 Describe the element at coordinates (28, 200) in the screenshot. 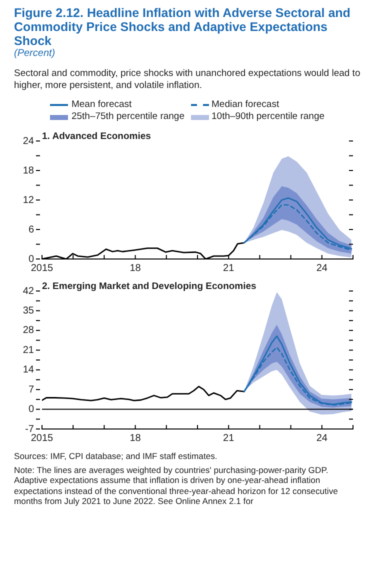

I see `y-tick-label: 12` at that location.